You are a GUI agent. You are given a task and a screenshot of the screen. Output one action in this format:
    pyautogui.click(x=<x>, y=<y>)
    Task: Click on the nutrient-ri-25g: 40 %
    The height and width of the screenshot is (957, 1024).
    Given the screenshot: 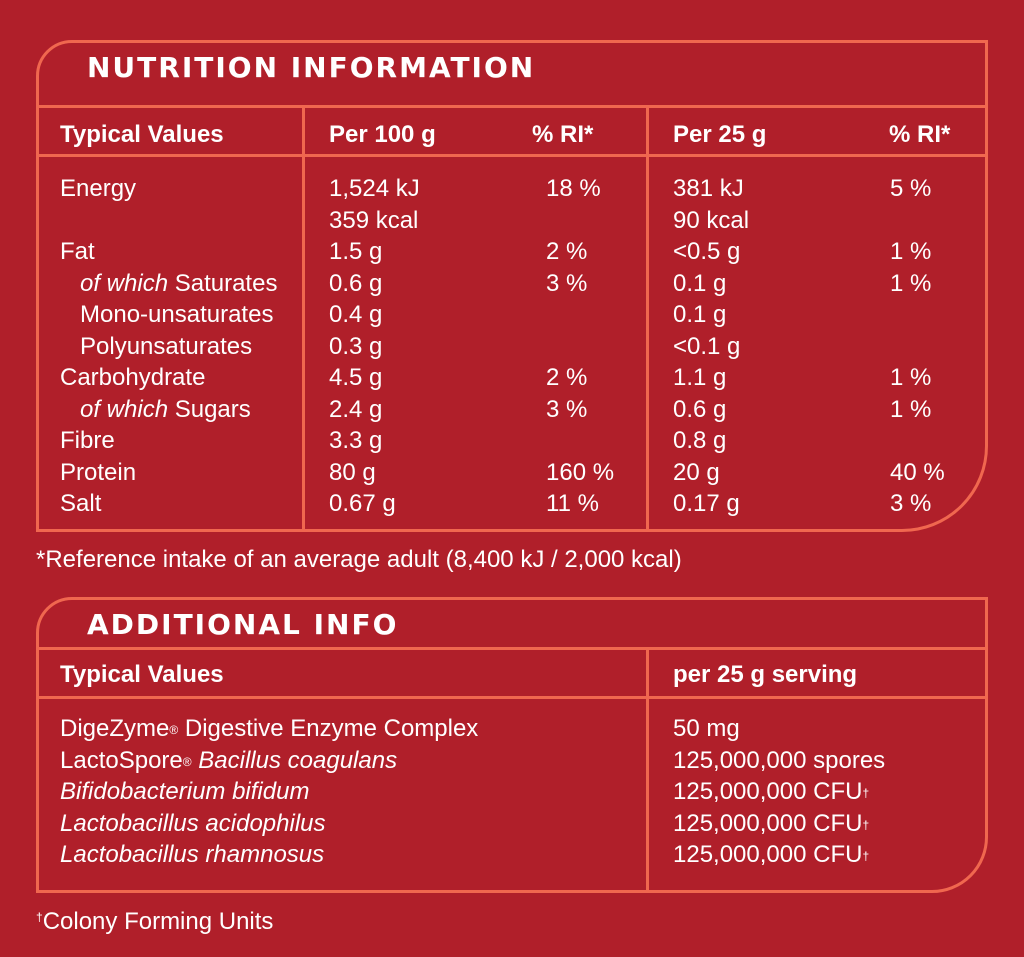 What is the action you would take?
    pyautogui.click(x=917, y=472)
    